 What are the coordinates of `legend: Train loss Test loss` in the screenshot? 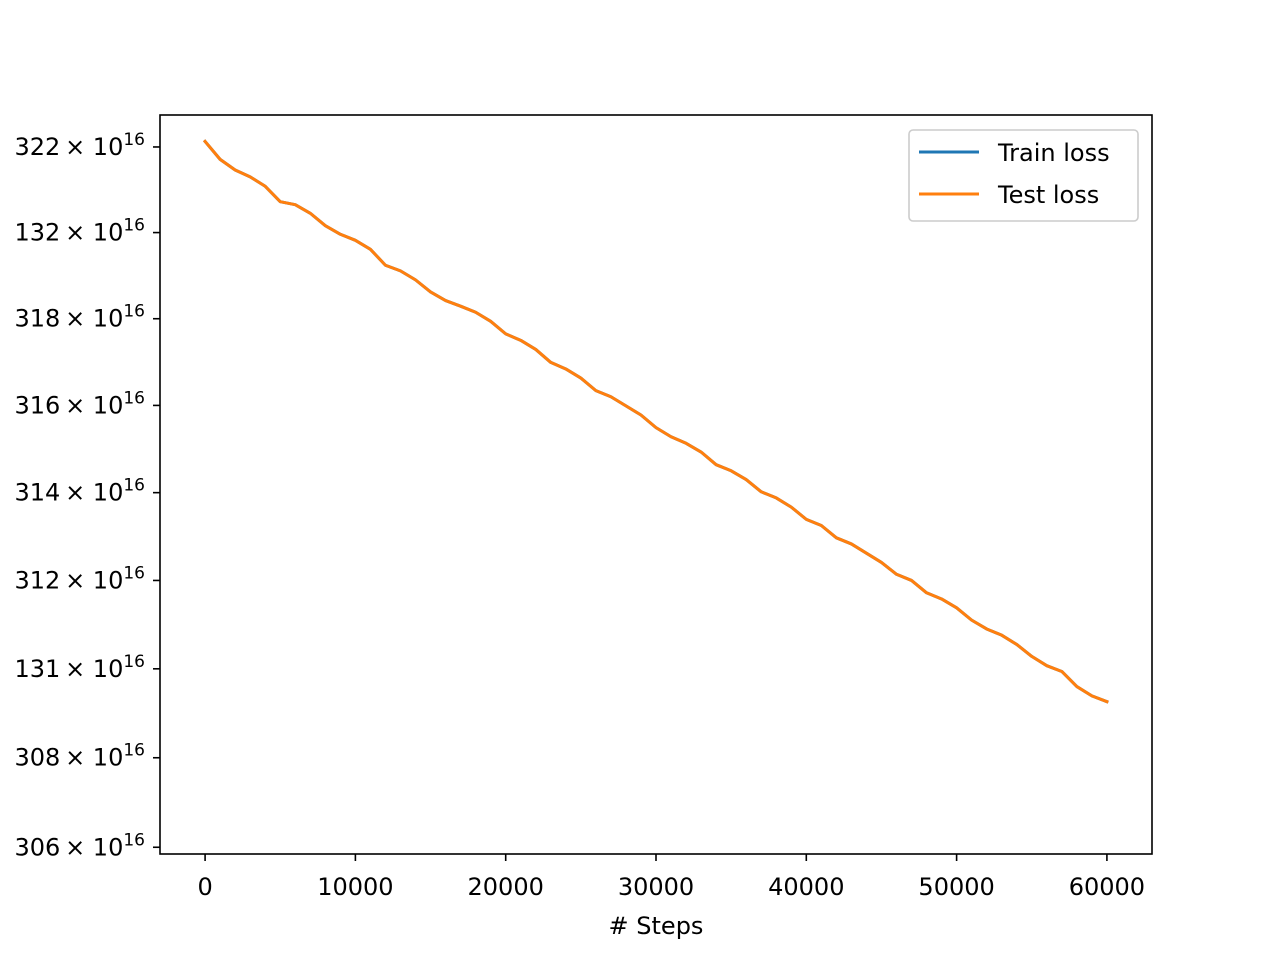 It's located at (1023, 175).